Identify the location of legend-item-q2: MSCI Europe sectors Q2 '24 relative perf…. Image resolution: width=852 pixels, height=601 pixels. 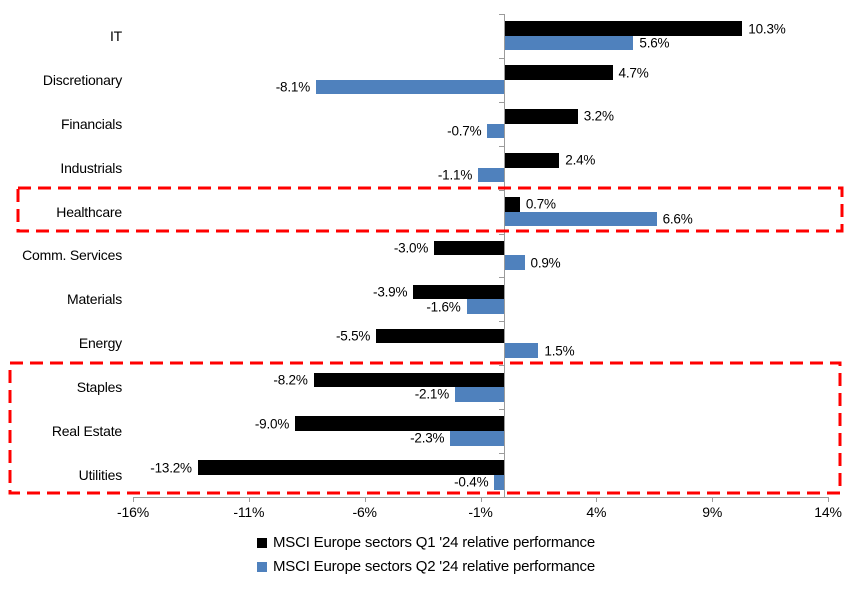
(426, 566).